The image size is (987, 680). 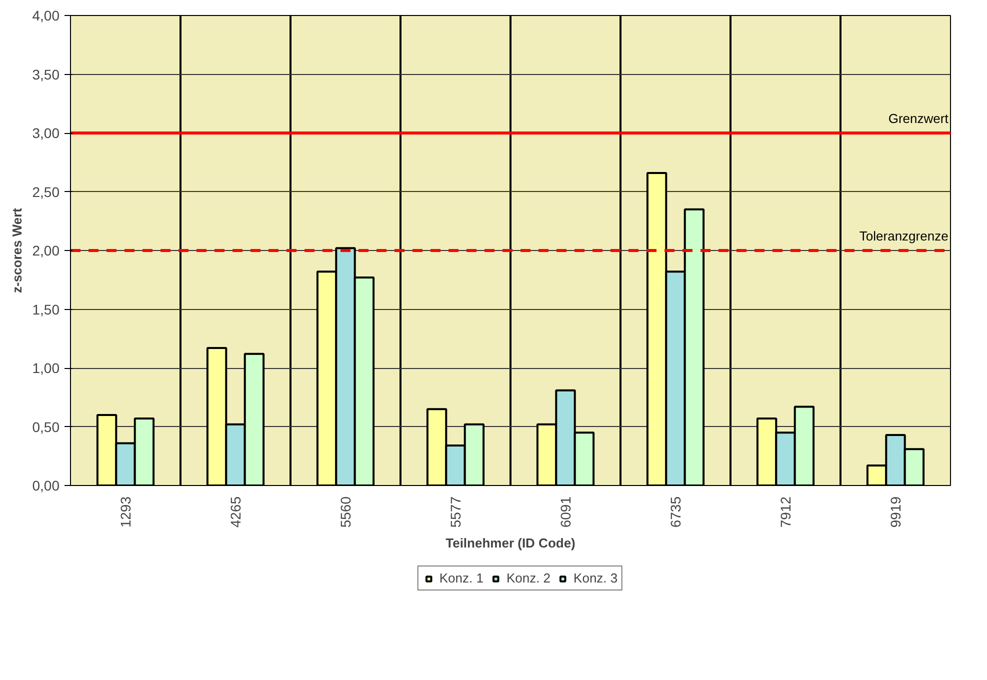 I want to click on y-tick-label: 2,00, so click(x=46, y=250).